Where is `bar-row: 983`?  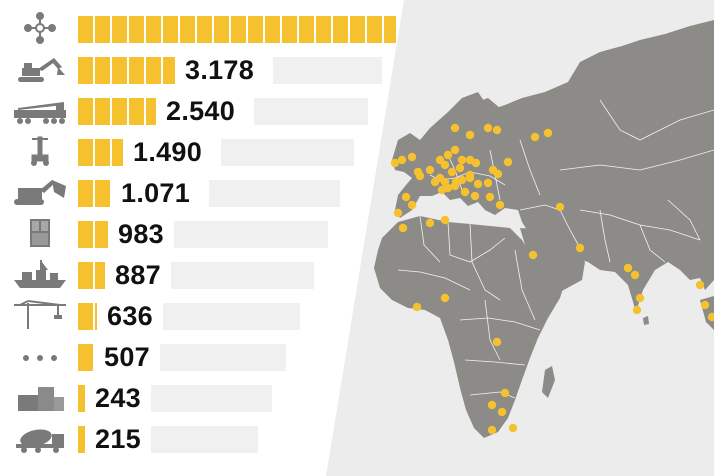 bar-row: 983 is located at coordinates (200, 233).